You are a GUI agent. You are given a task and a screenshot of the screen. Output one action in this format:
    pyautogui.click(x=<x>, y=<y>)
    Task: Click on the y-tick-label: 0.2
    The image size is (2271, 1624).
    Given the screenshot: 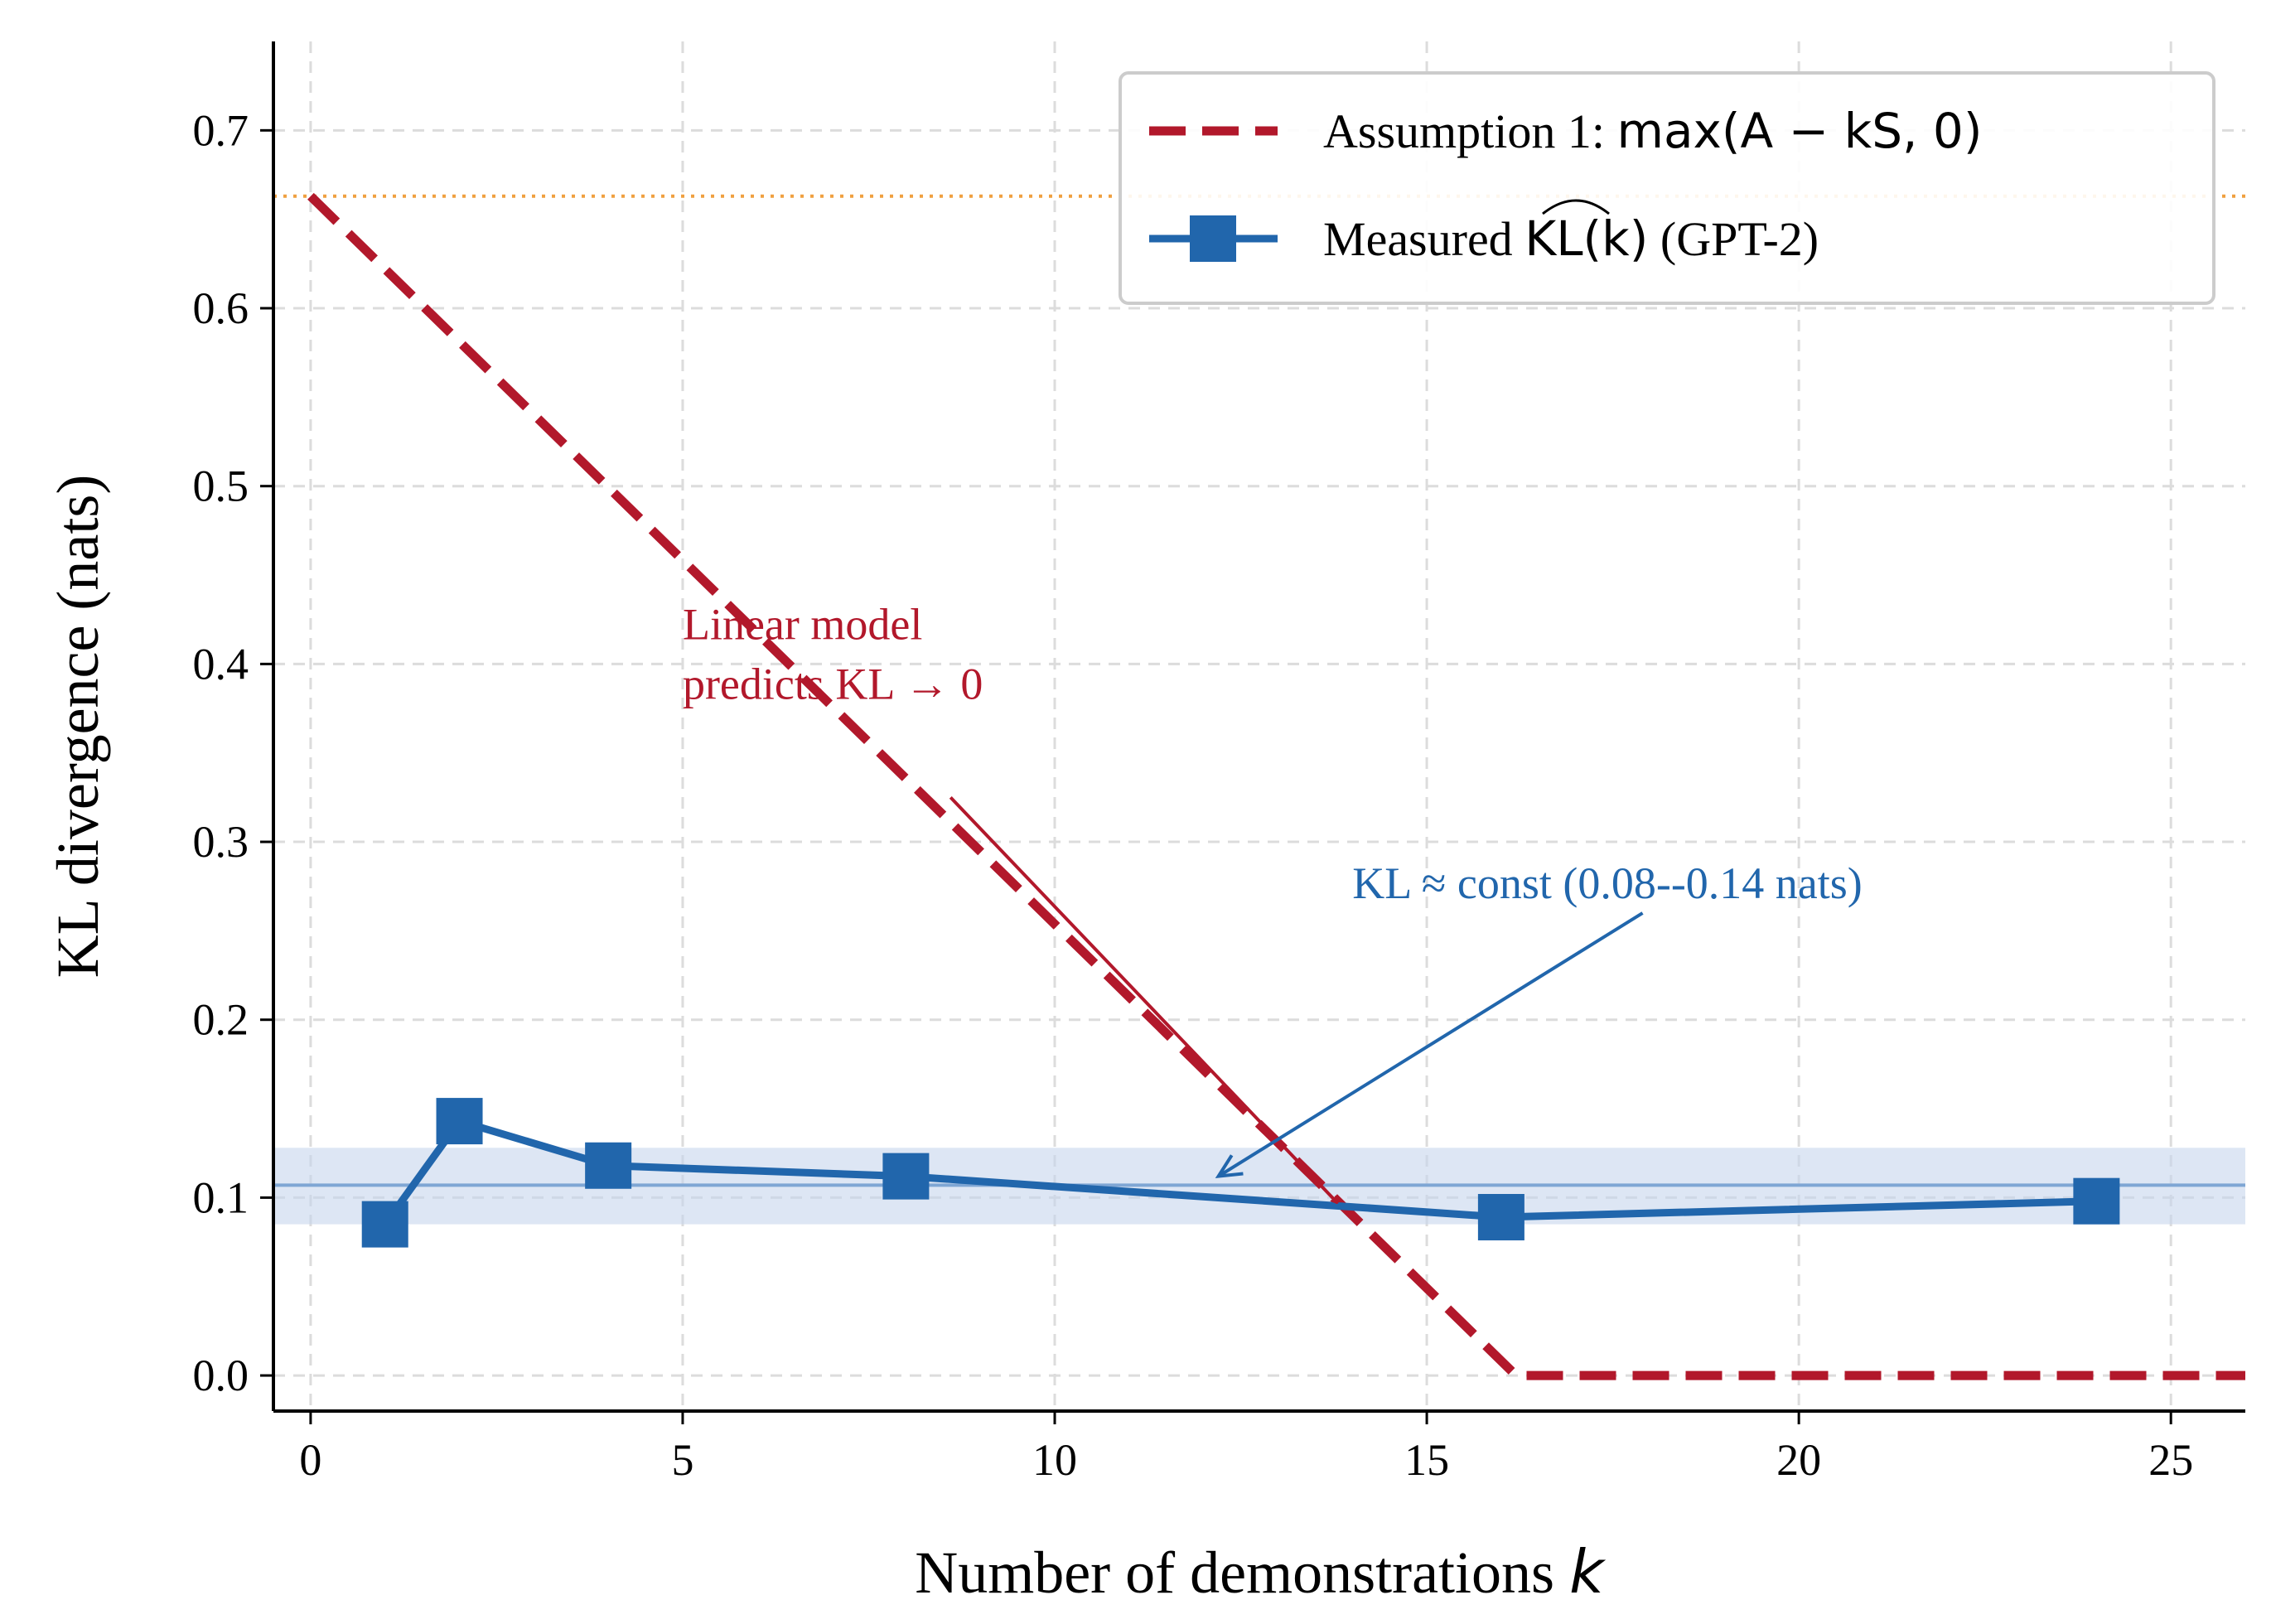 What is the action you would take?
    pyautogui.click(x=221, y=1020)
    